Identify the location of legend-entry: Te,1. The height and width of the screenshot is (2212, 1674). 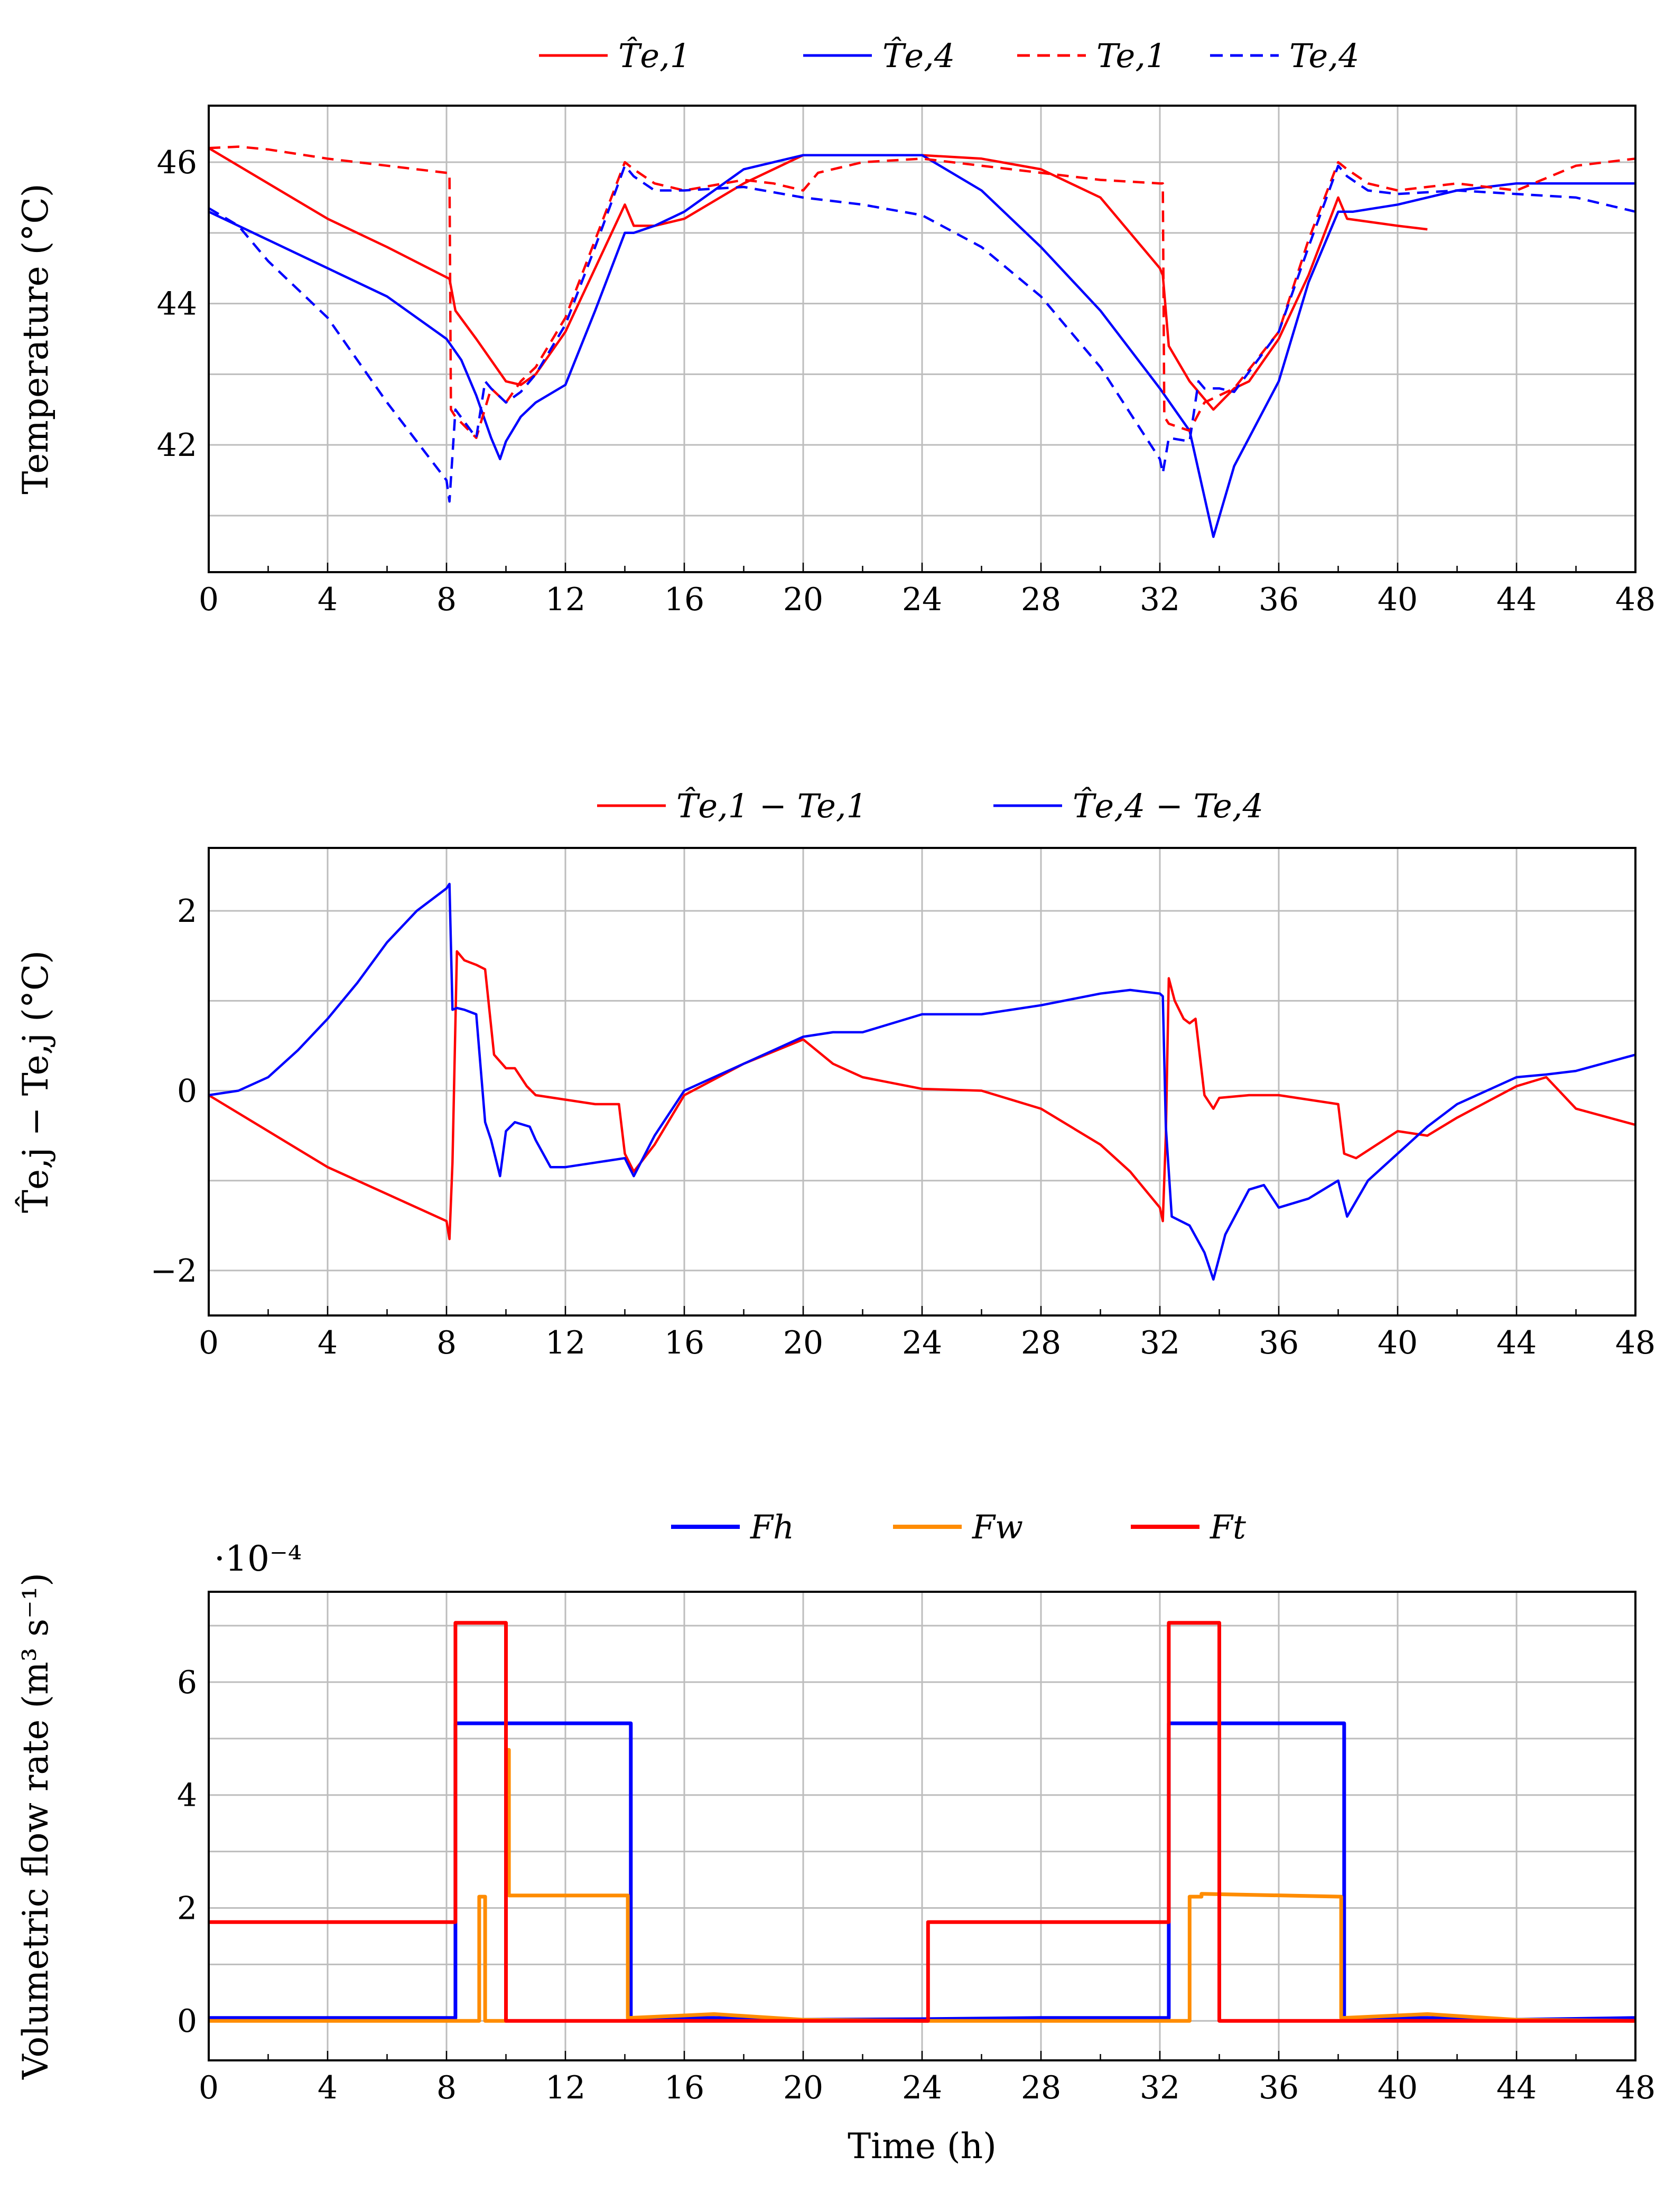
(1131, 55).